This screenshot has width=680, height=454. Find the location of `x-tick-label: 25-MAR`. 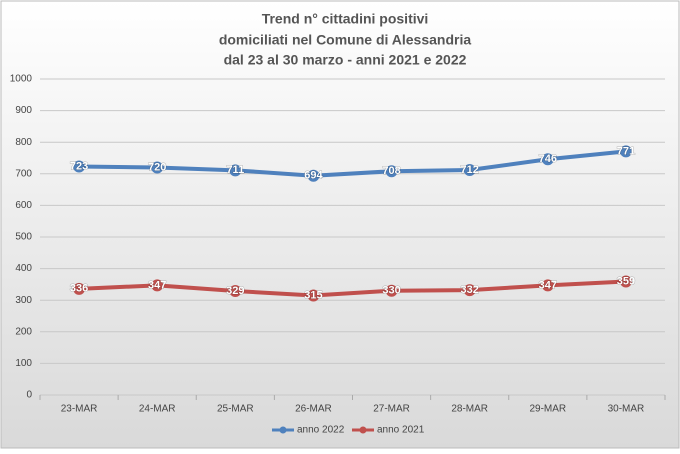

x-tick-label: 25-MAR is located at coordinates (235, 409).